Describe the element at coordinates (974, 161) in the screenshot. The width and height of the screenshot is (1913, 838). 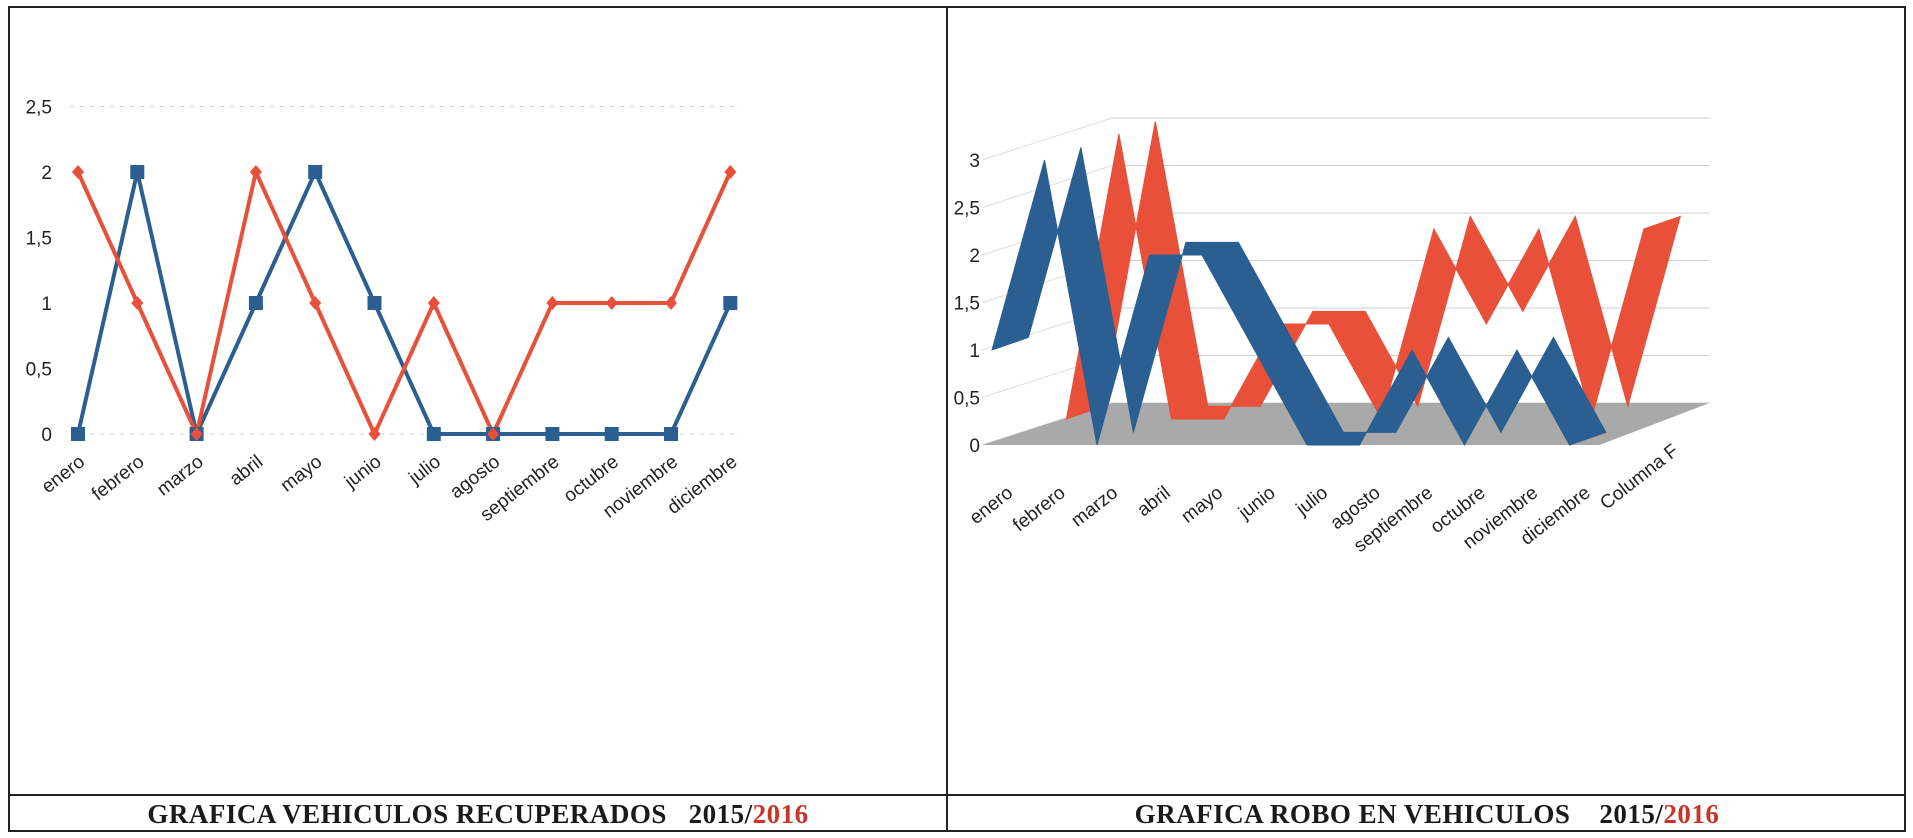
I see `y-tick-label: 3` at that location.